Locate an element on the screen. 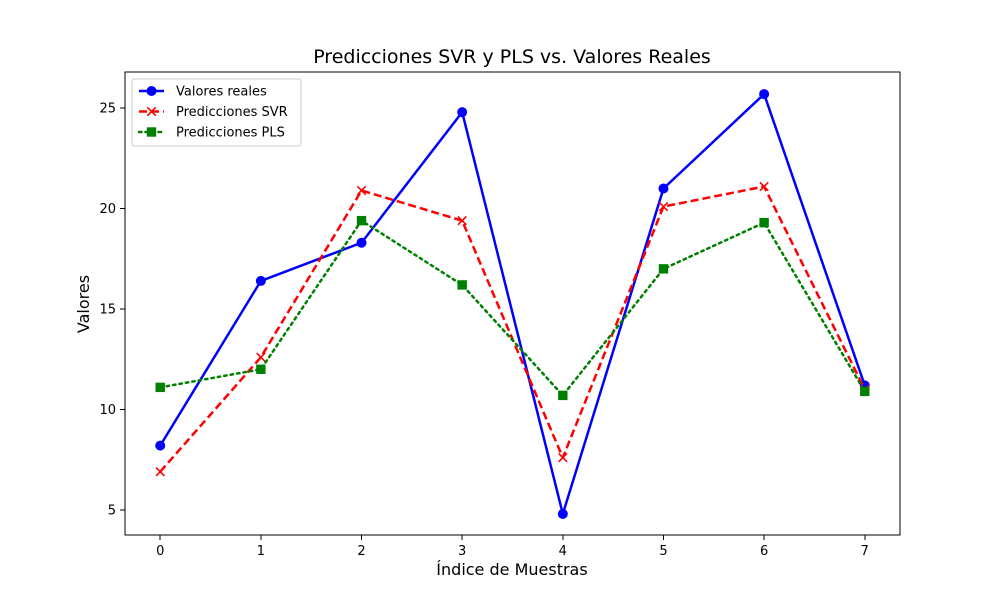 This screenshot has width=1000, height=600. y-tick: 25 is located at coordinates (112, 109).